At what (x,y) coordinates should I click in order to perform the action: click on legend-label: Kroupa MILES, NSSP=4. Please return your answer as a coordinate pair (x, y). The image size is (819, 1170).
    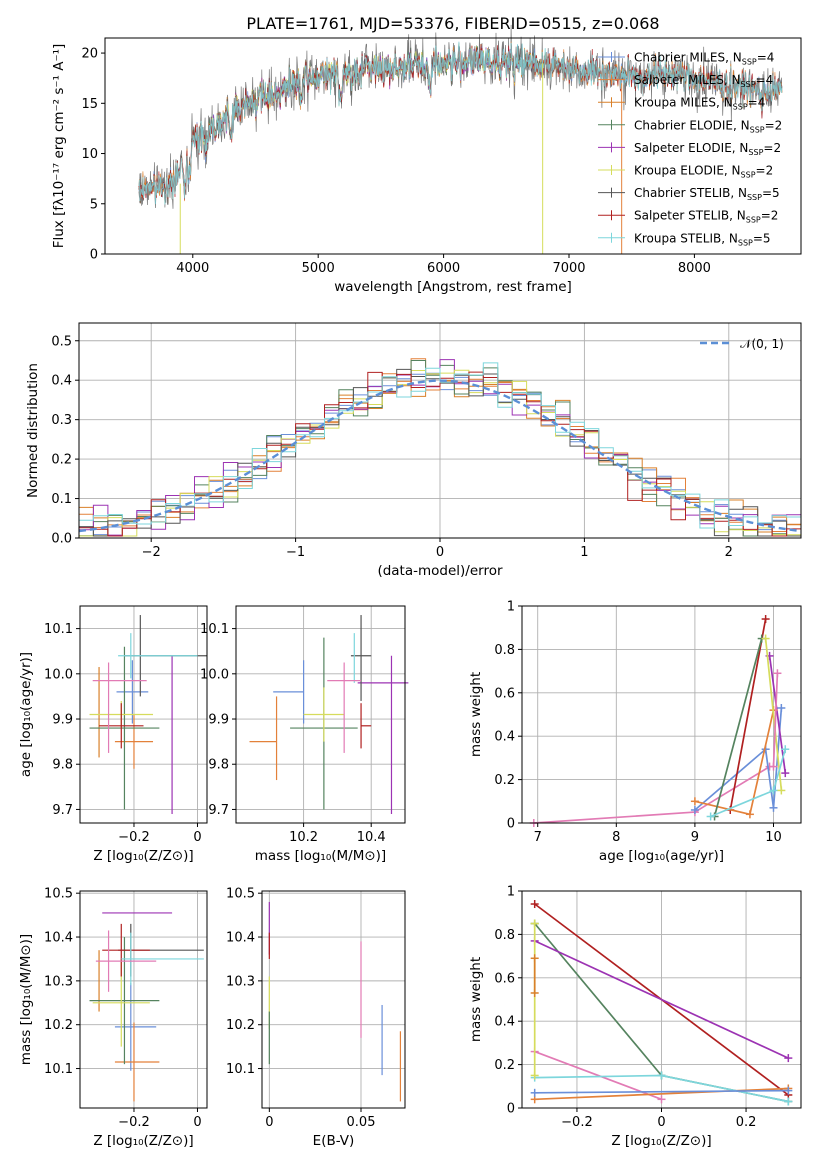
    Looking at the image, I should click on (699, 104).